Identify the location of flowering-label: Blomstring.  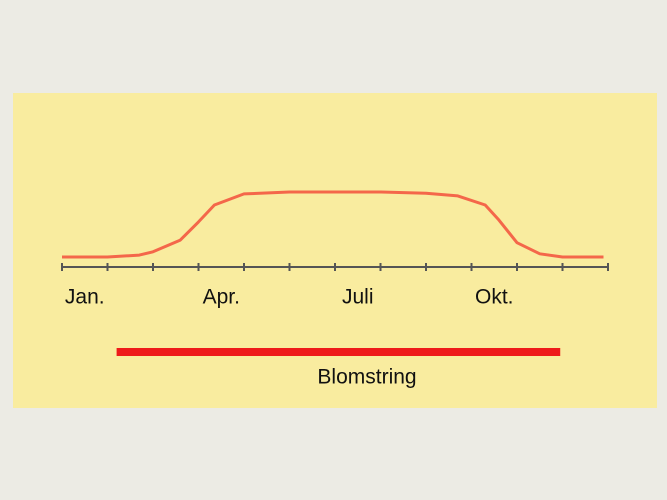
(366, 377).